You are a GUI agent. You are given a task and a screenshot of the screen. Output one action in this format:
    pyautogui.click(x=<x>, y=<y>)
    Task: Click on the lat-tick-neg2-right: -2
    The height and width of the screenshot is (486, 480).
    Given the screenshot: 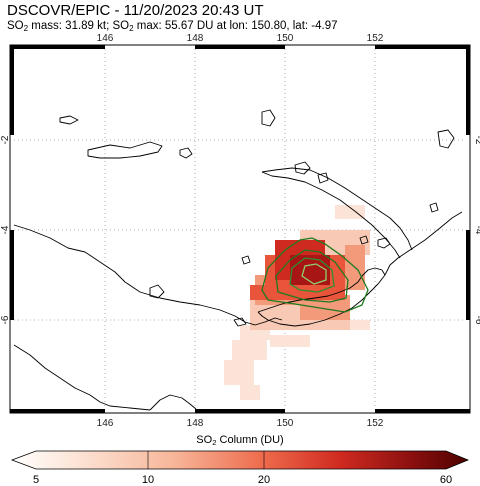 What is the action you would take?
    pyautogui.click(x=476, y=140)
    